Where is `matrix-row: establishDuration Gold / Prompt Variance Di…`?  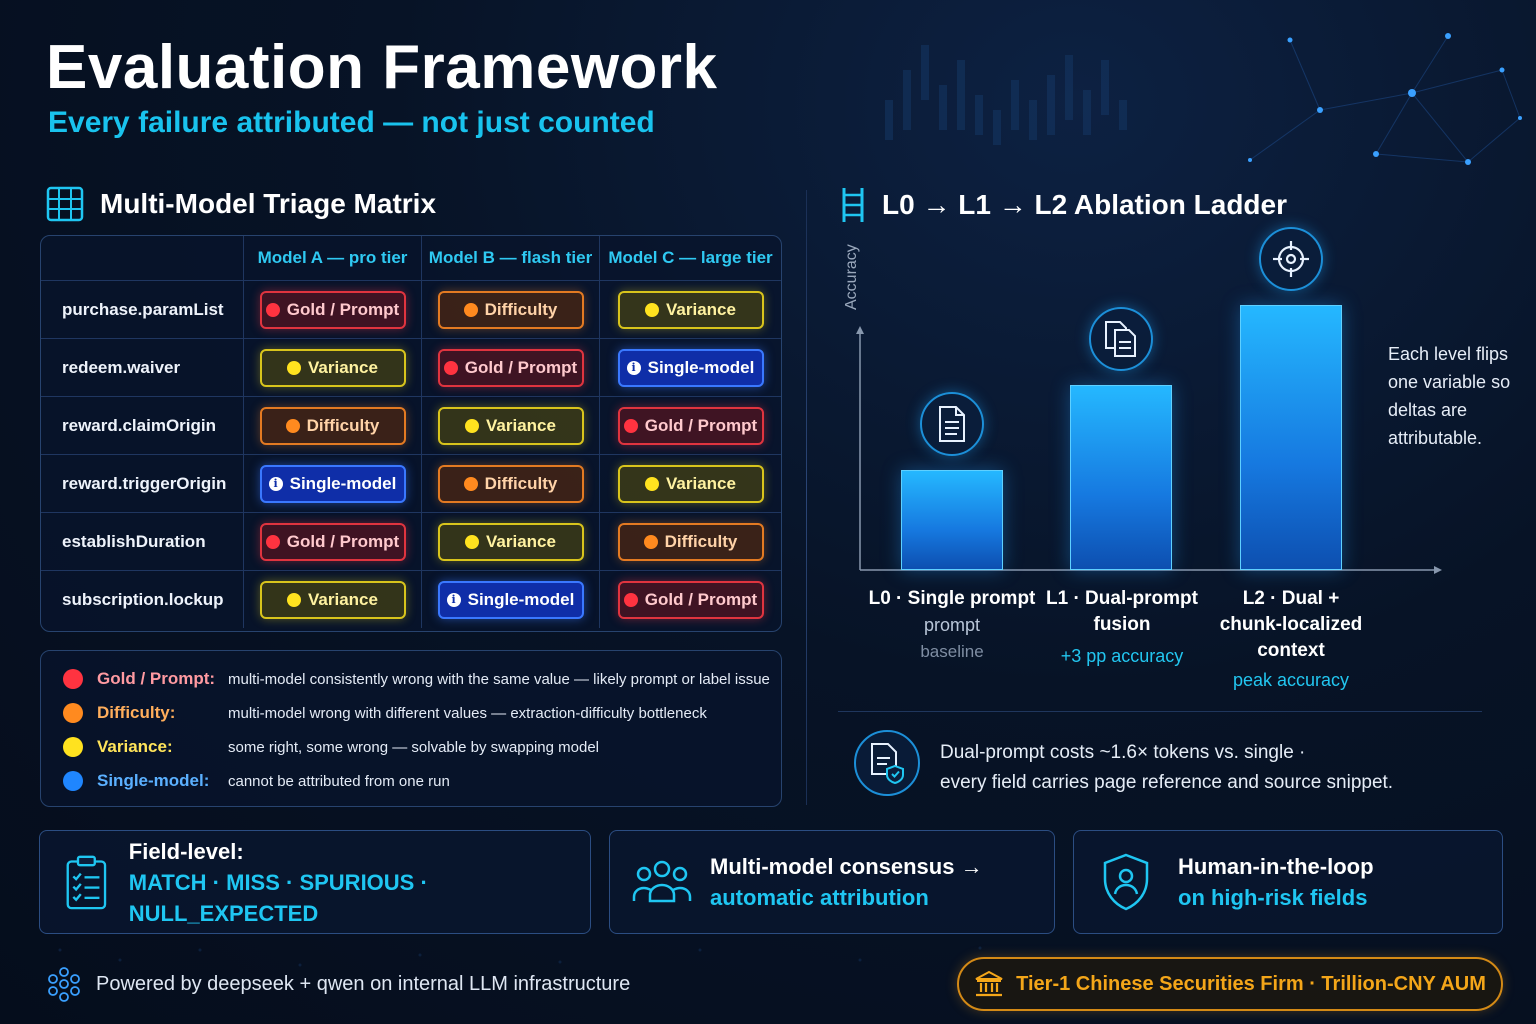
matrix-row: establishDuration Gold / Prompt Variance Di… is located at coordinates (411, 541).